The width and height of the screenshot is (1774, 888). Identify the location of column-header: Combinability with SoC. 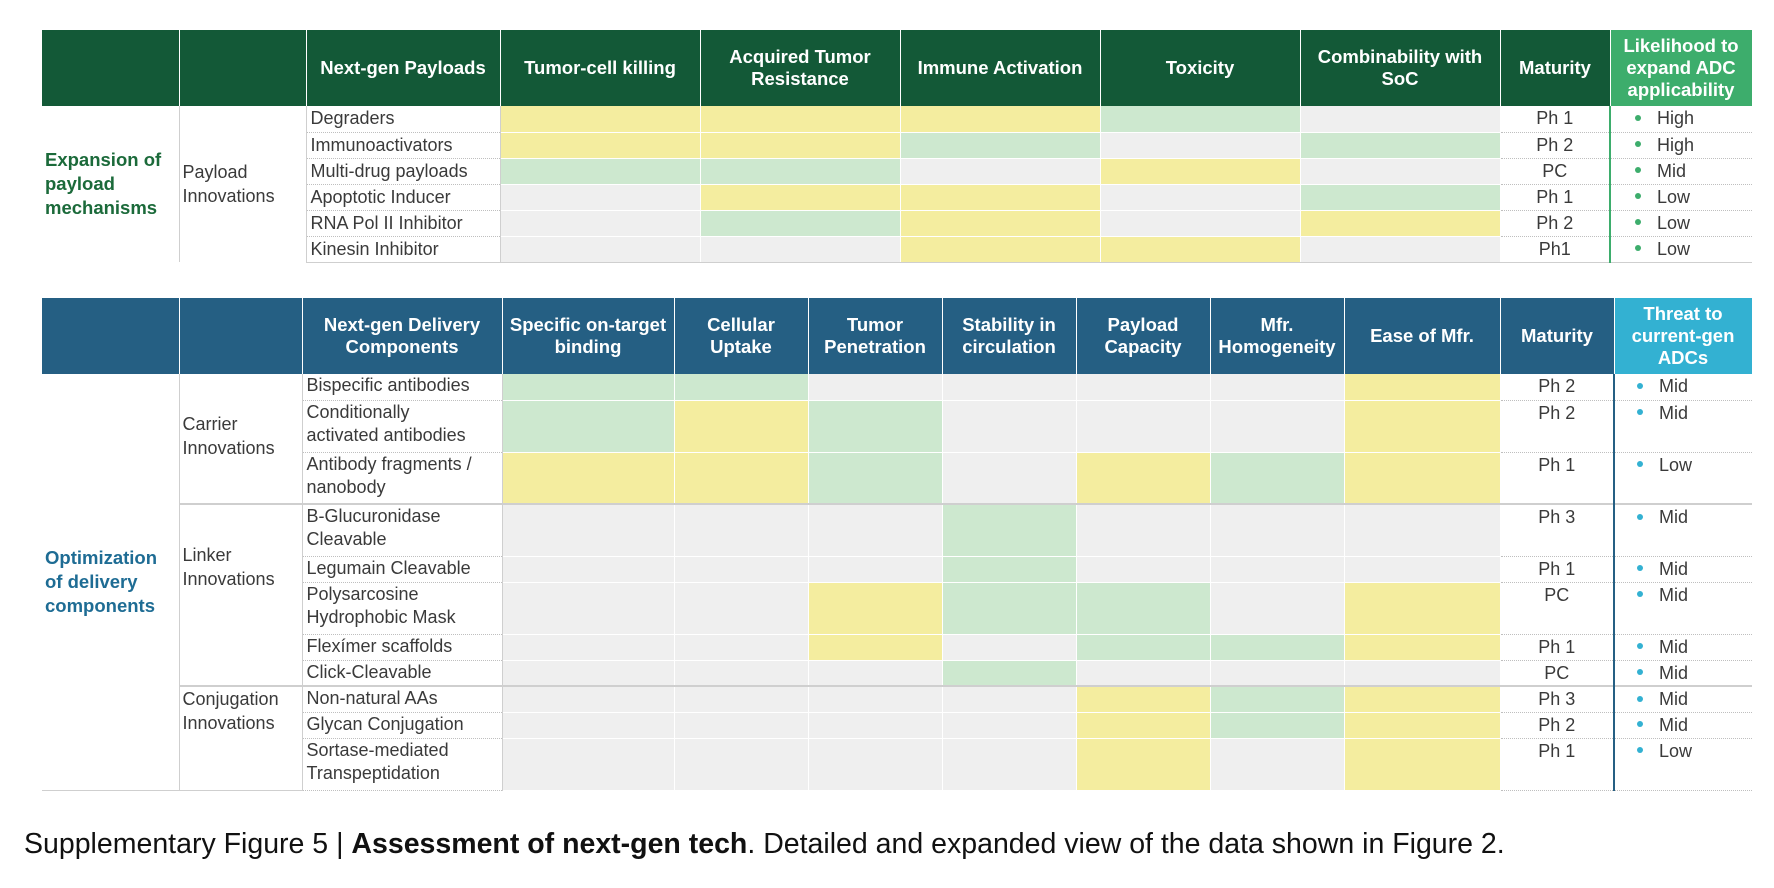
(1400, 68).